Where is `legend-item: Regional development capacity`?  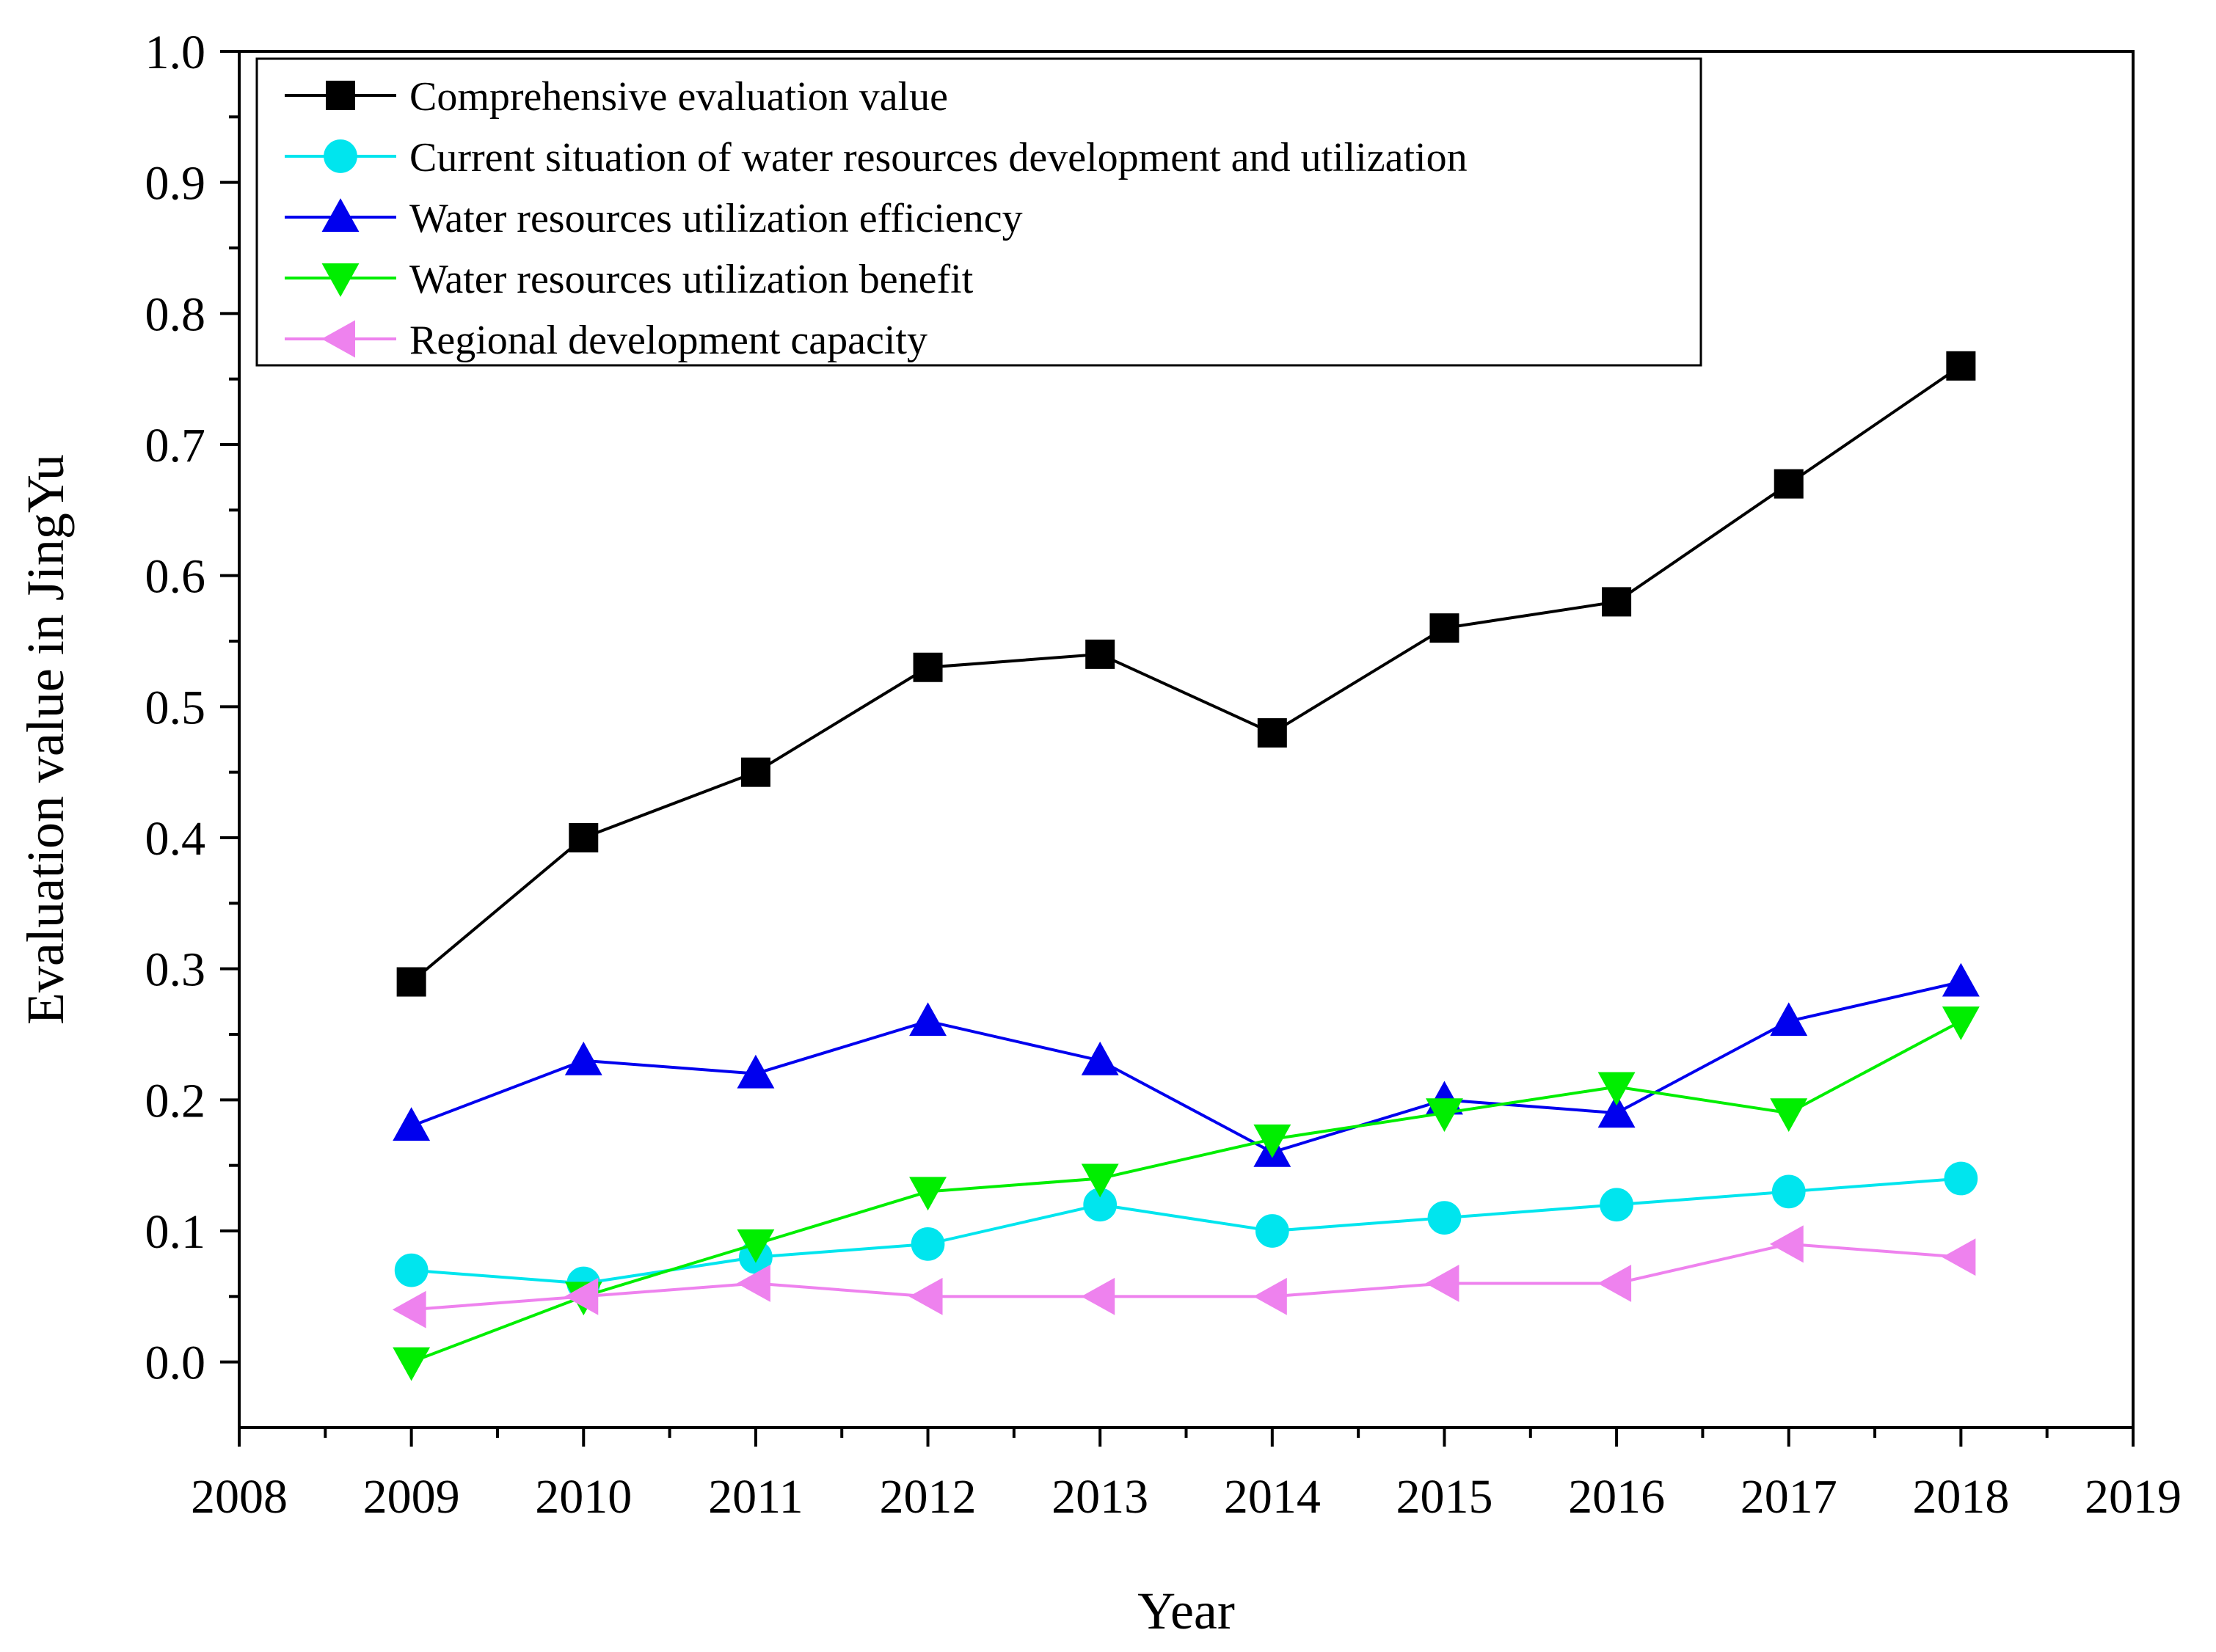 legend-item: Regional development capacity is located at coordinates (606, 340).